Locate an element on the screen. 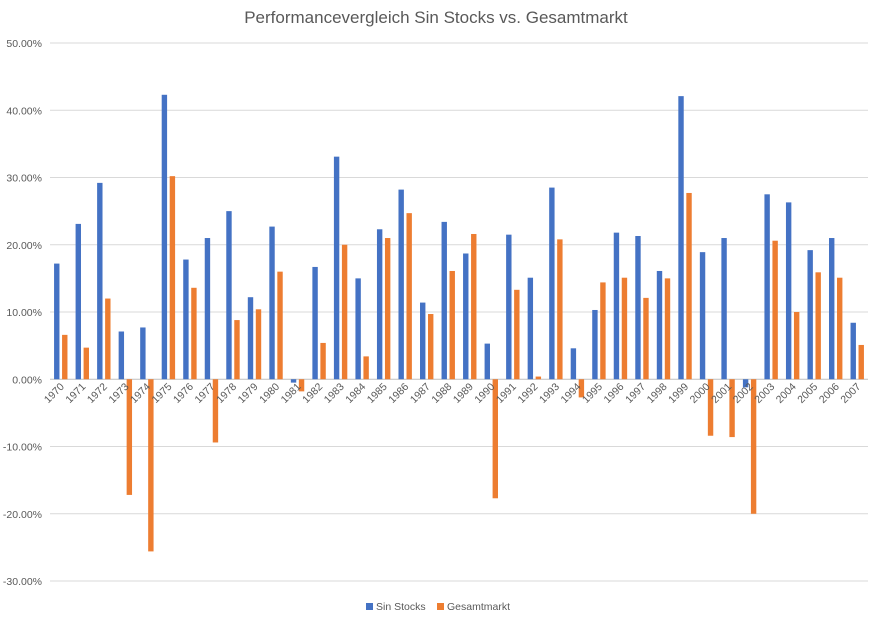  bar-sin-stocks-1981 is located at coordinates (293, 381).